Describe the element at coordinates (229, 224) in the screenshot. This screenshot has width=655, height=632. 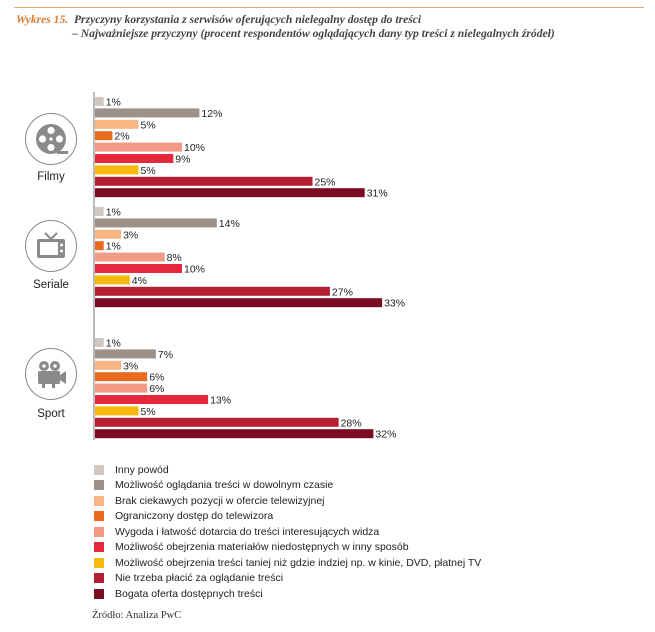
I see `value-label: 14%` at that location.